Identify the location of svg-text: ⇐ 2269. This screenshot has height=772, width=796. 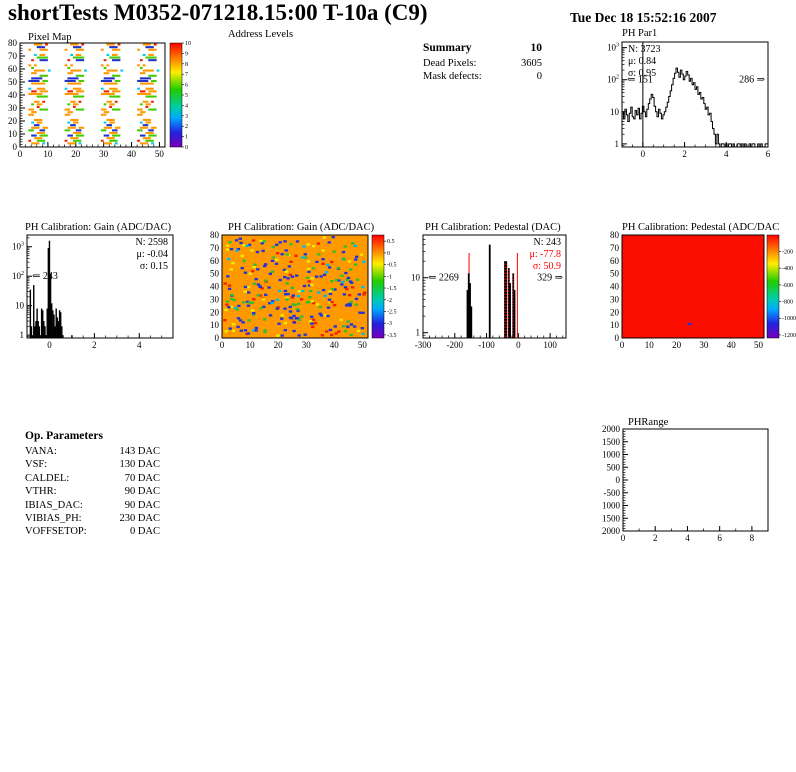
(443, 278).